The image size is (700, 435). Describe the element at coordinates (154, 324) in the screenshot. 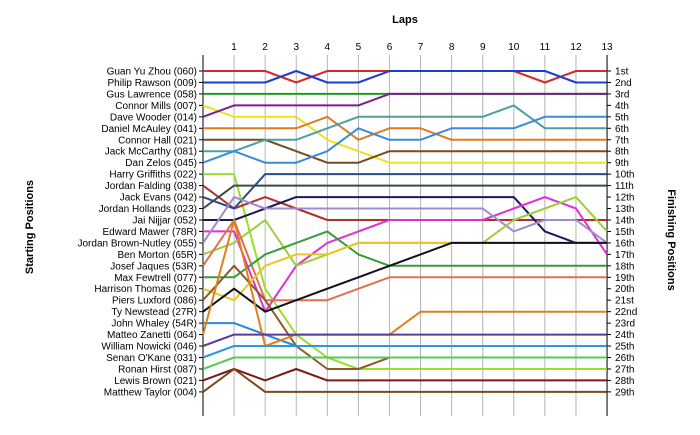

I see `starting-position-label: John Whaley (54R)` at that location.